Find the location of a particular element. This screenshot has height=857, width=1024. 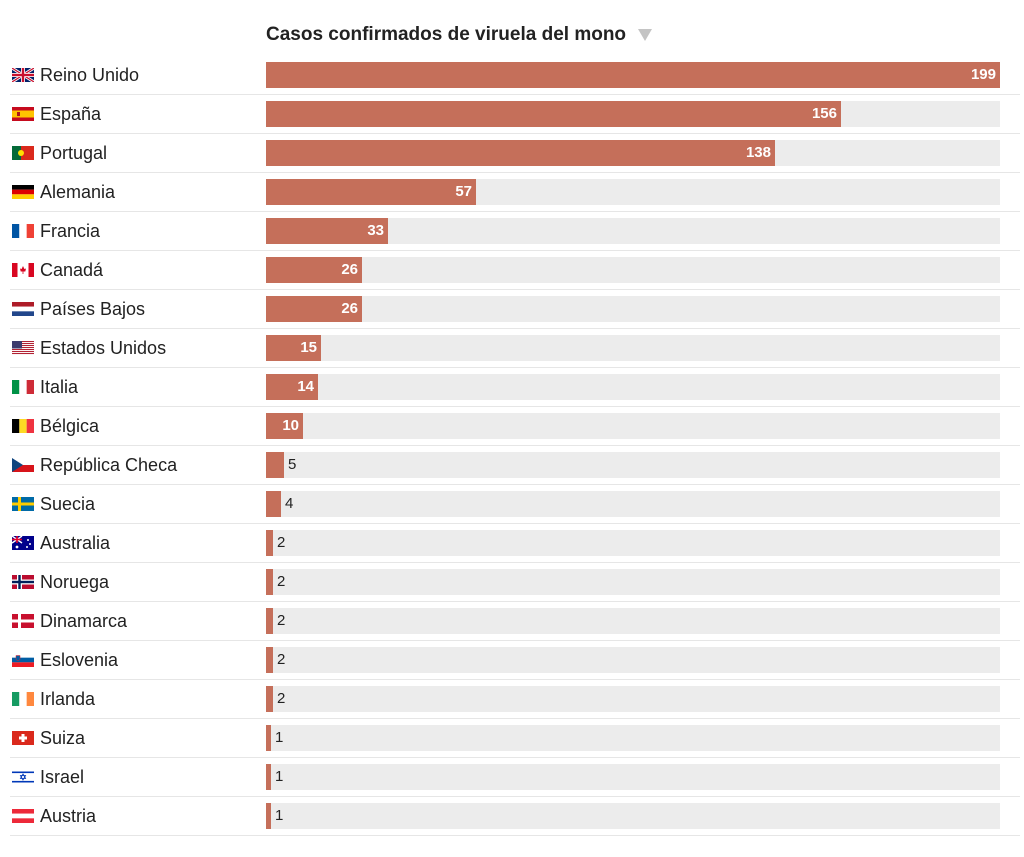

bar-row-alemania: Alemania 57 is located at coordinates (515, 192).